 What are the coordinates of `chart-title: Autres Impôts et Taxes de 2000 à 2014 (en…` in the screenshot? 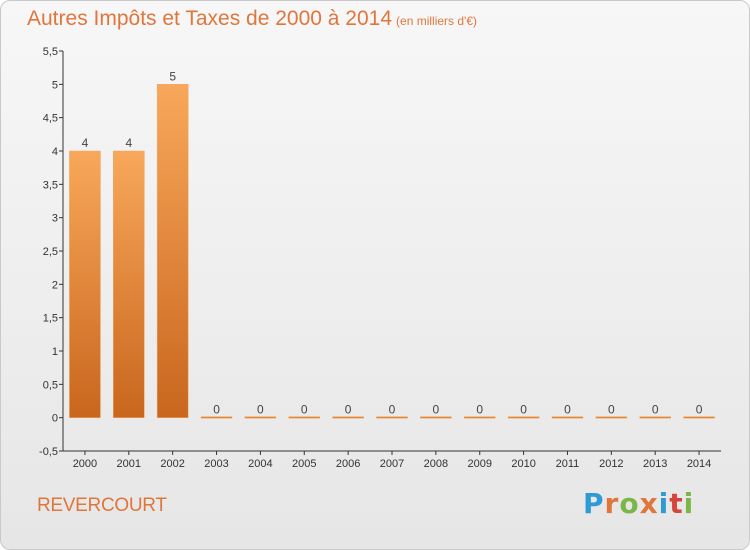 It's located at (252, 19).